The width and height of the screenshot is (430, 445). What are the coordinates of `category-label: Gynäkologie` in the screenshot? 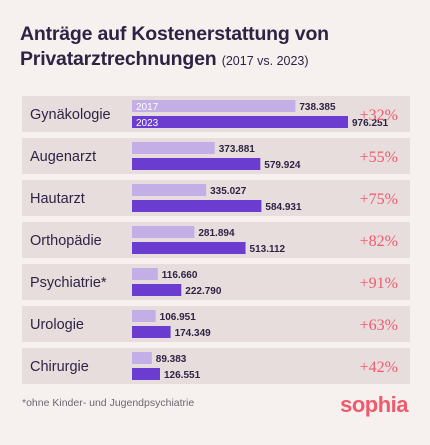 It's located at (70, 115).